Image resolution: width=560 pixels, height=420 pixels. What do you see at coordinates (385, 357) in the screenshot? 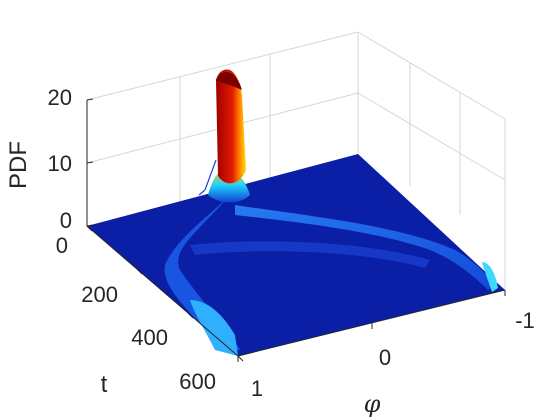
I see `phi-tick-label-0: 0` at bounding box center [385, 357].